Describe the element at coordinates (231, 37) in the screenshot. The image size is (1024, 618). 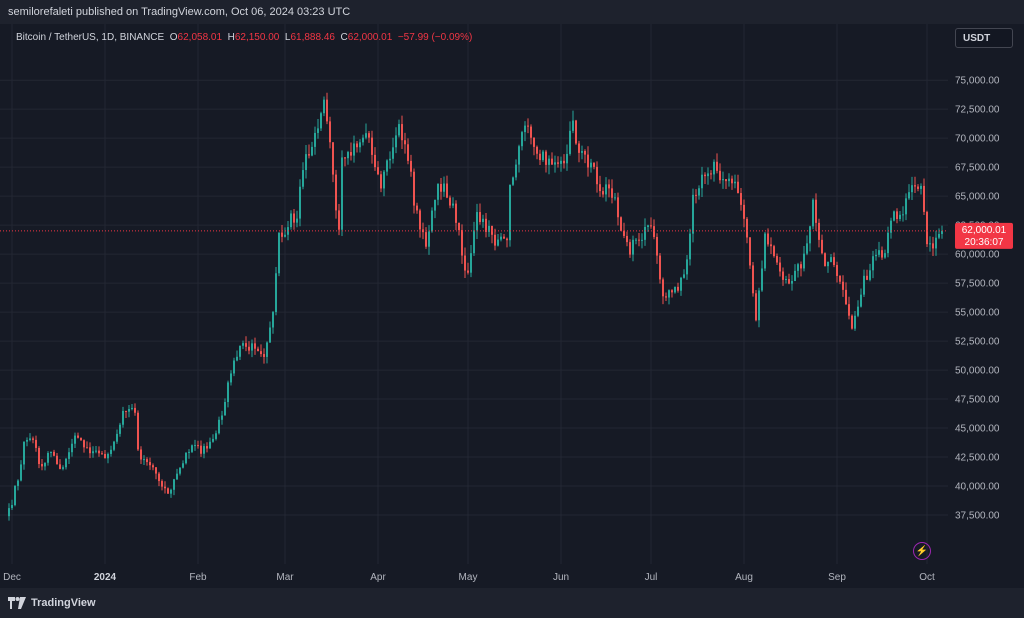
I see `high-label: H` at that location.